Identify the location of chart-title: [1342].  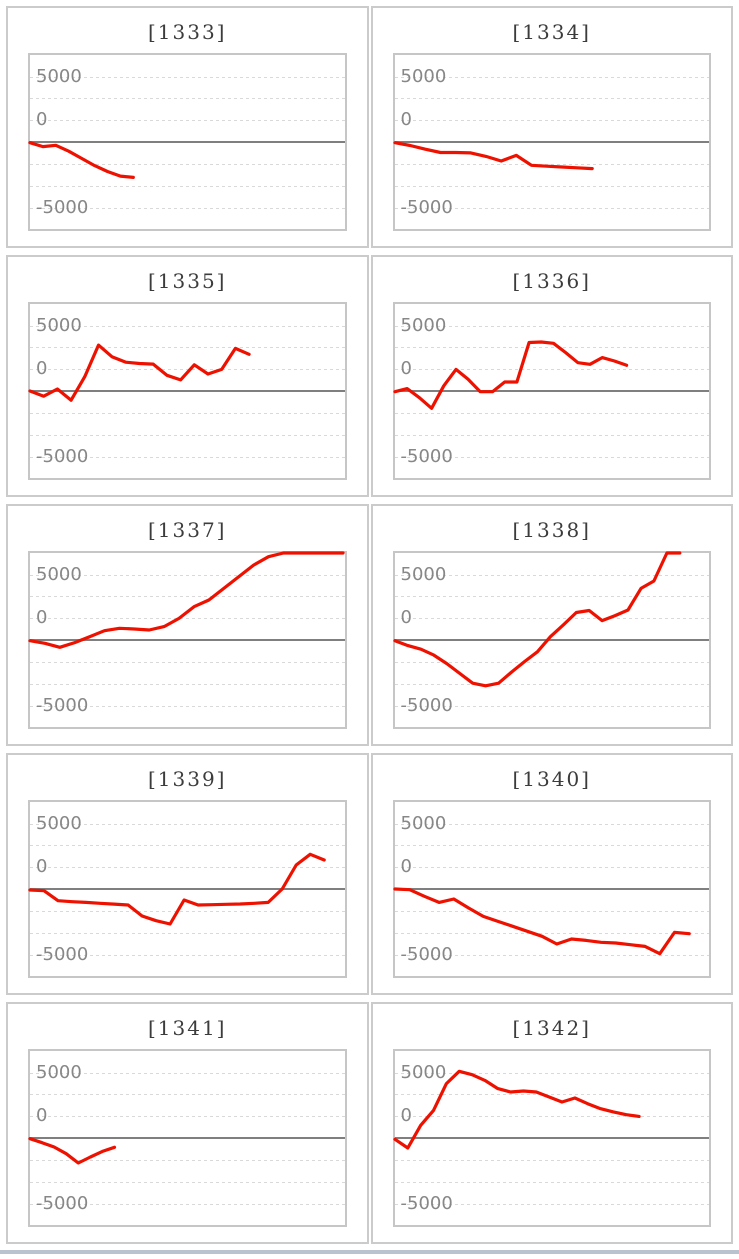
(551, 1028).